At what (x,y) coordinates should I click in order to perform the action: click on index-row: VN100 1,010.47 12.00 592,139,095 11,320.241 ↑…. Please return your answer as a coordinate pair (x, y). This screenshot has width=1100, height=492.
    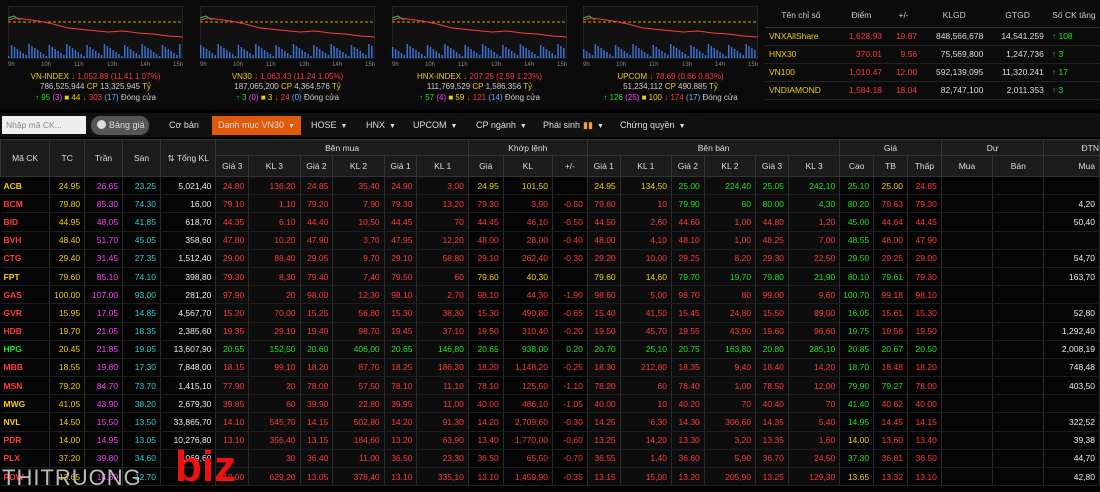
    Looking at the image, I should click on (932, 72).